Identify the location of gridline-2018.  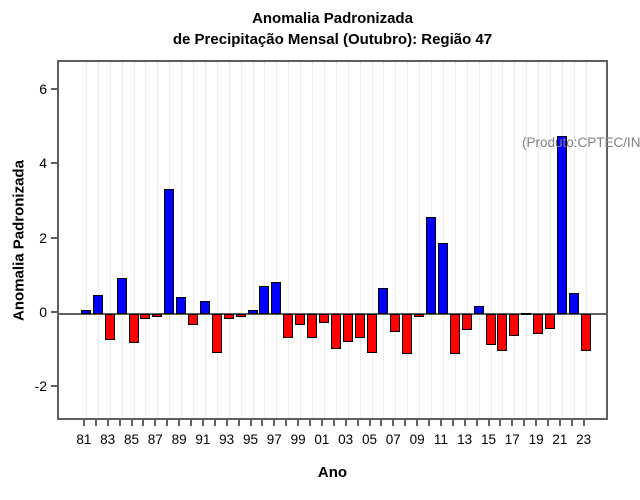
(527, 240).